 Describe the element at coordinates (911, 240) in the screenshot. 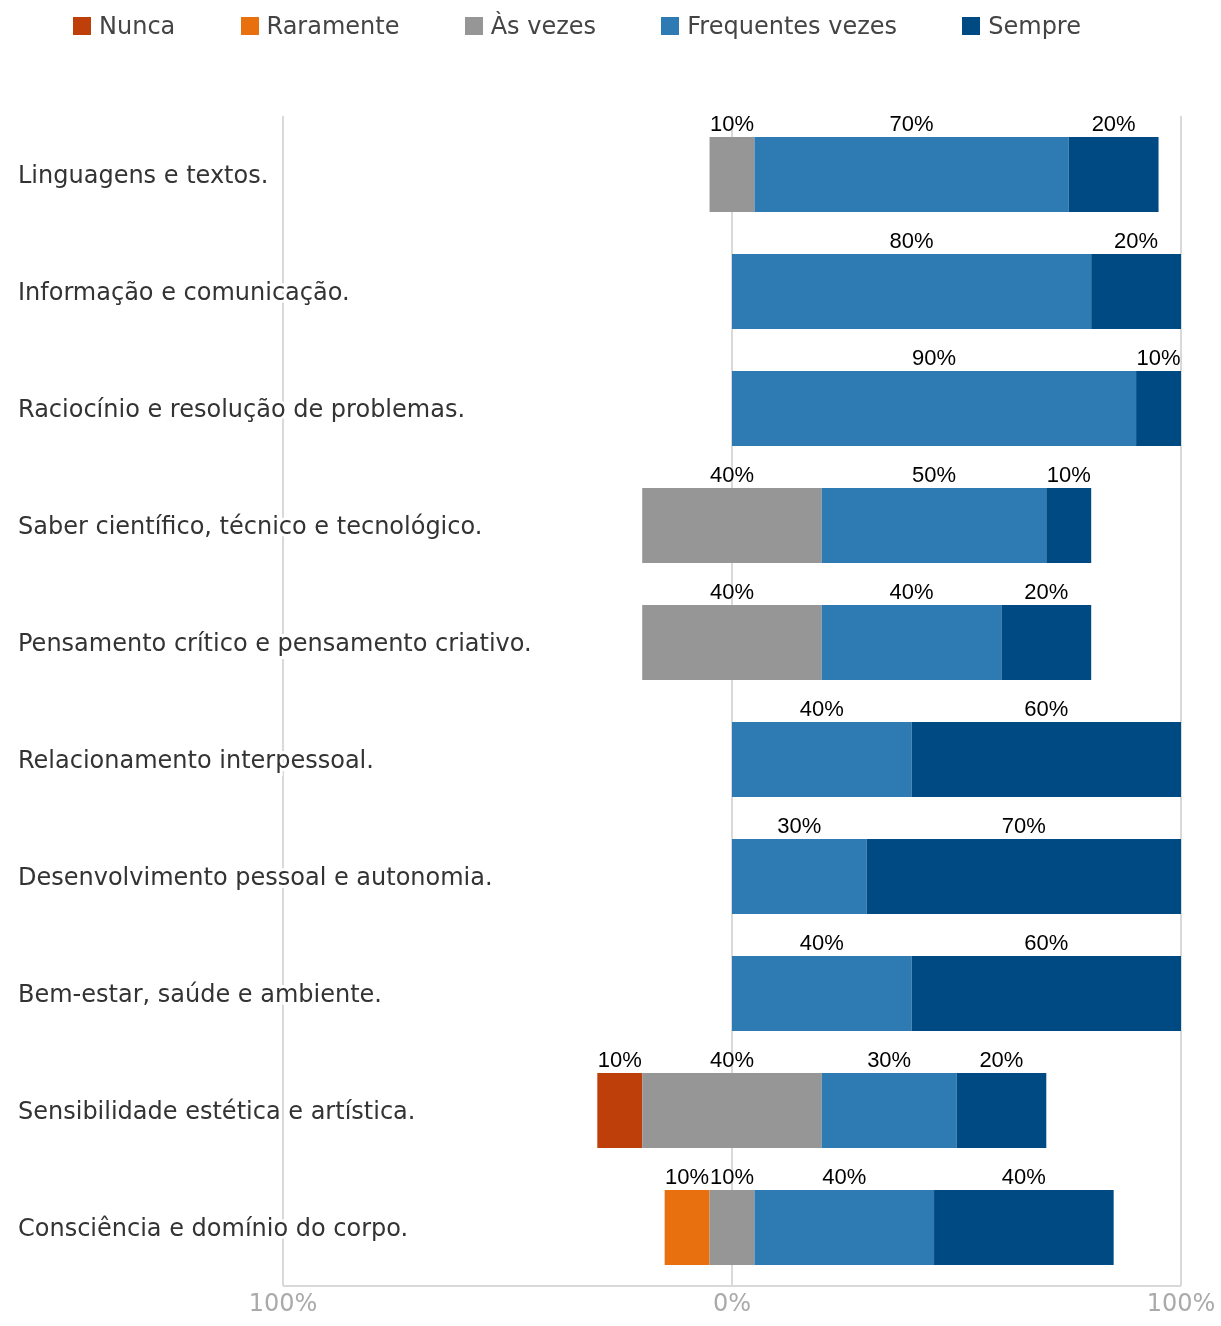

I see `data-label: 80%` at that location.